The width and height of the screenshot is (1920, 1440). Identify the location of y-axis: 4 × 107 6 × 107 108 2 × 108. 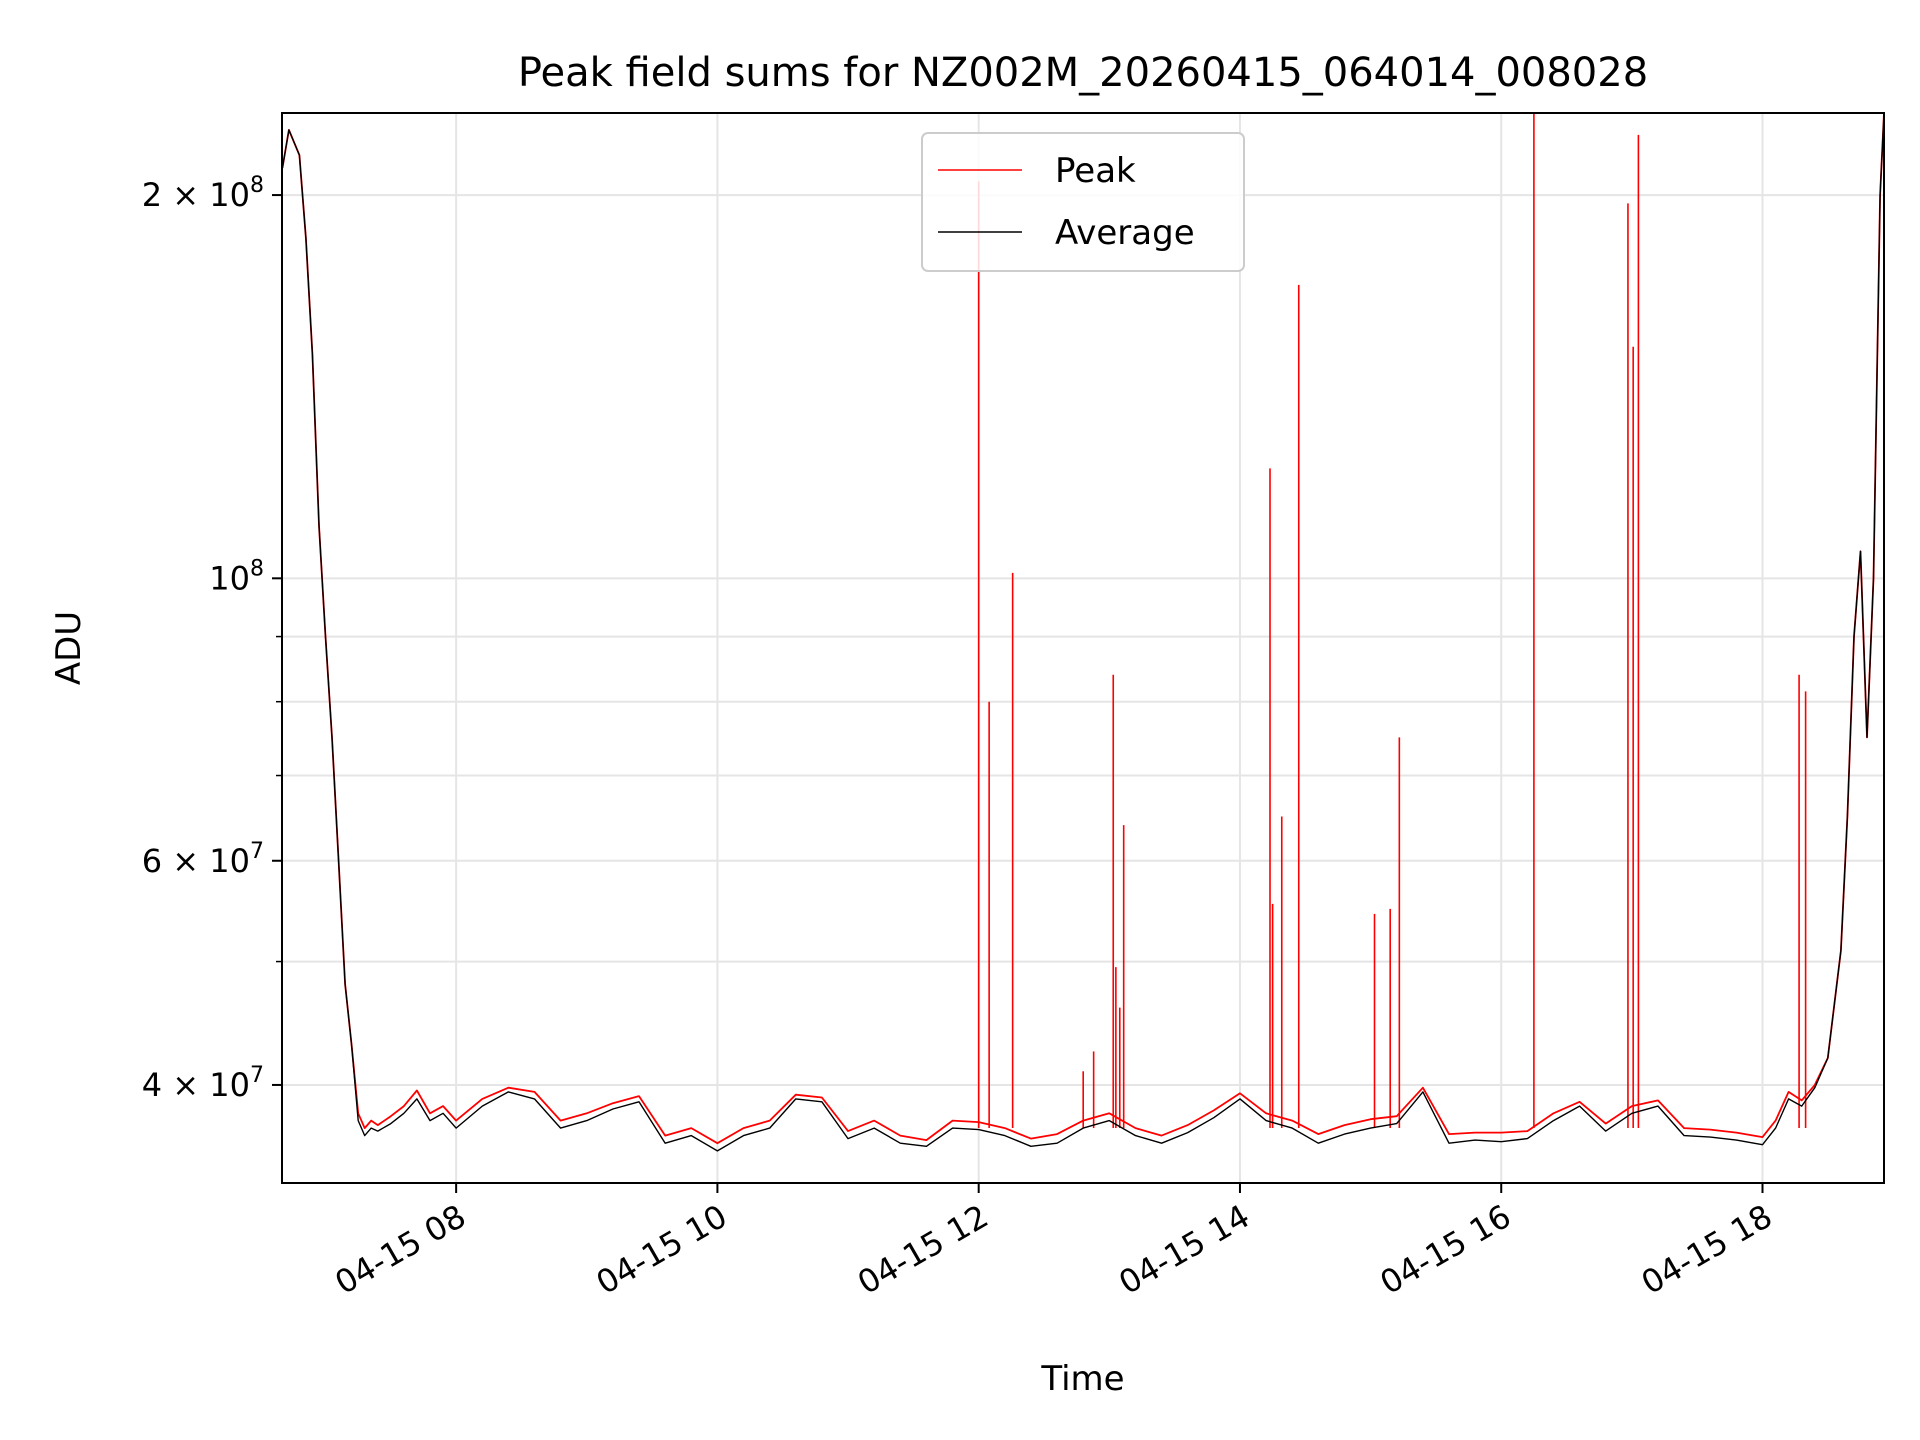
(212, 638).